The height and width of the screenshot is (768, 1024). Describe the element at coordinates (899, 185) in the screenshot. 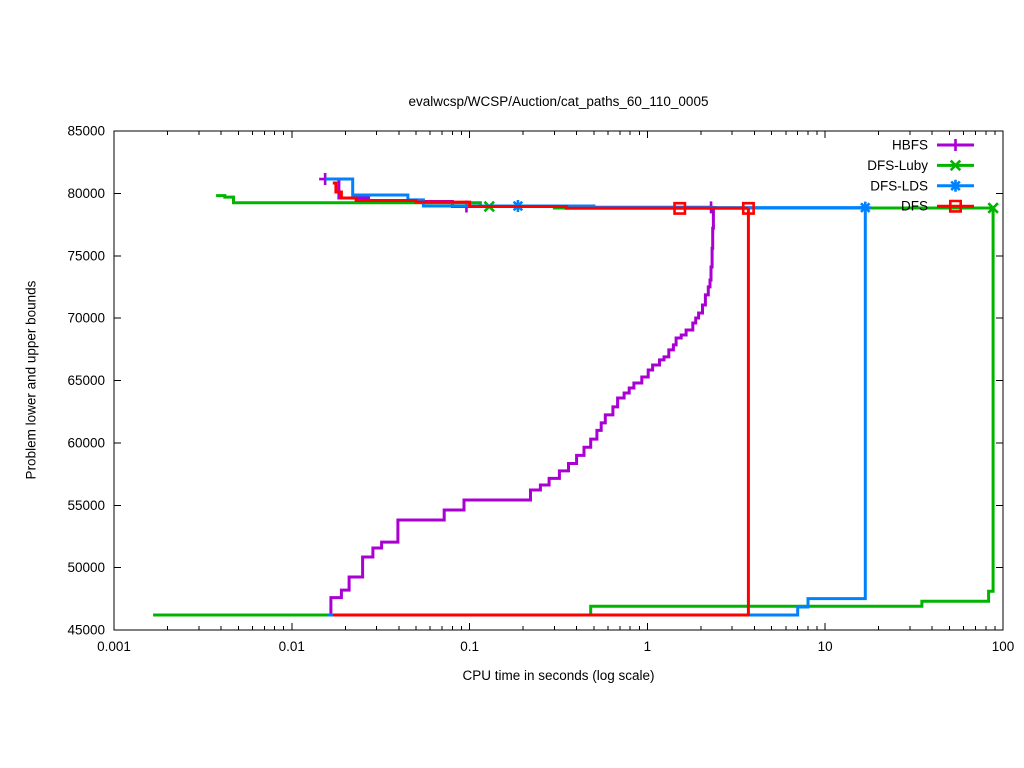

I see `legend-label-DFS-LDS: DFS-LDS` at that location.